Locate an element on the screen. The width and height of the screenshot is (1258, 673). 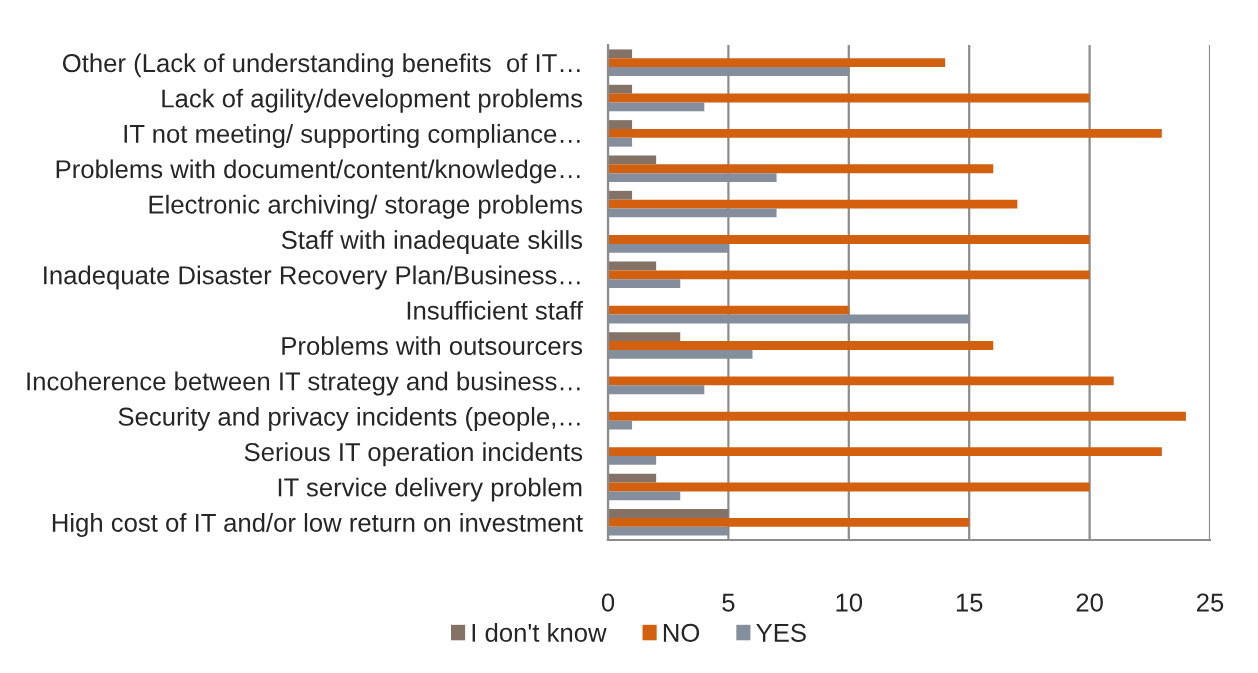
legend-label: NO is located at coordinates (681, 632).